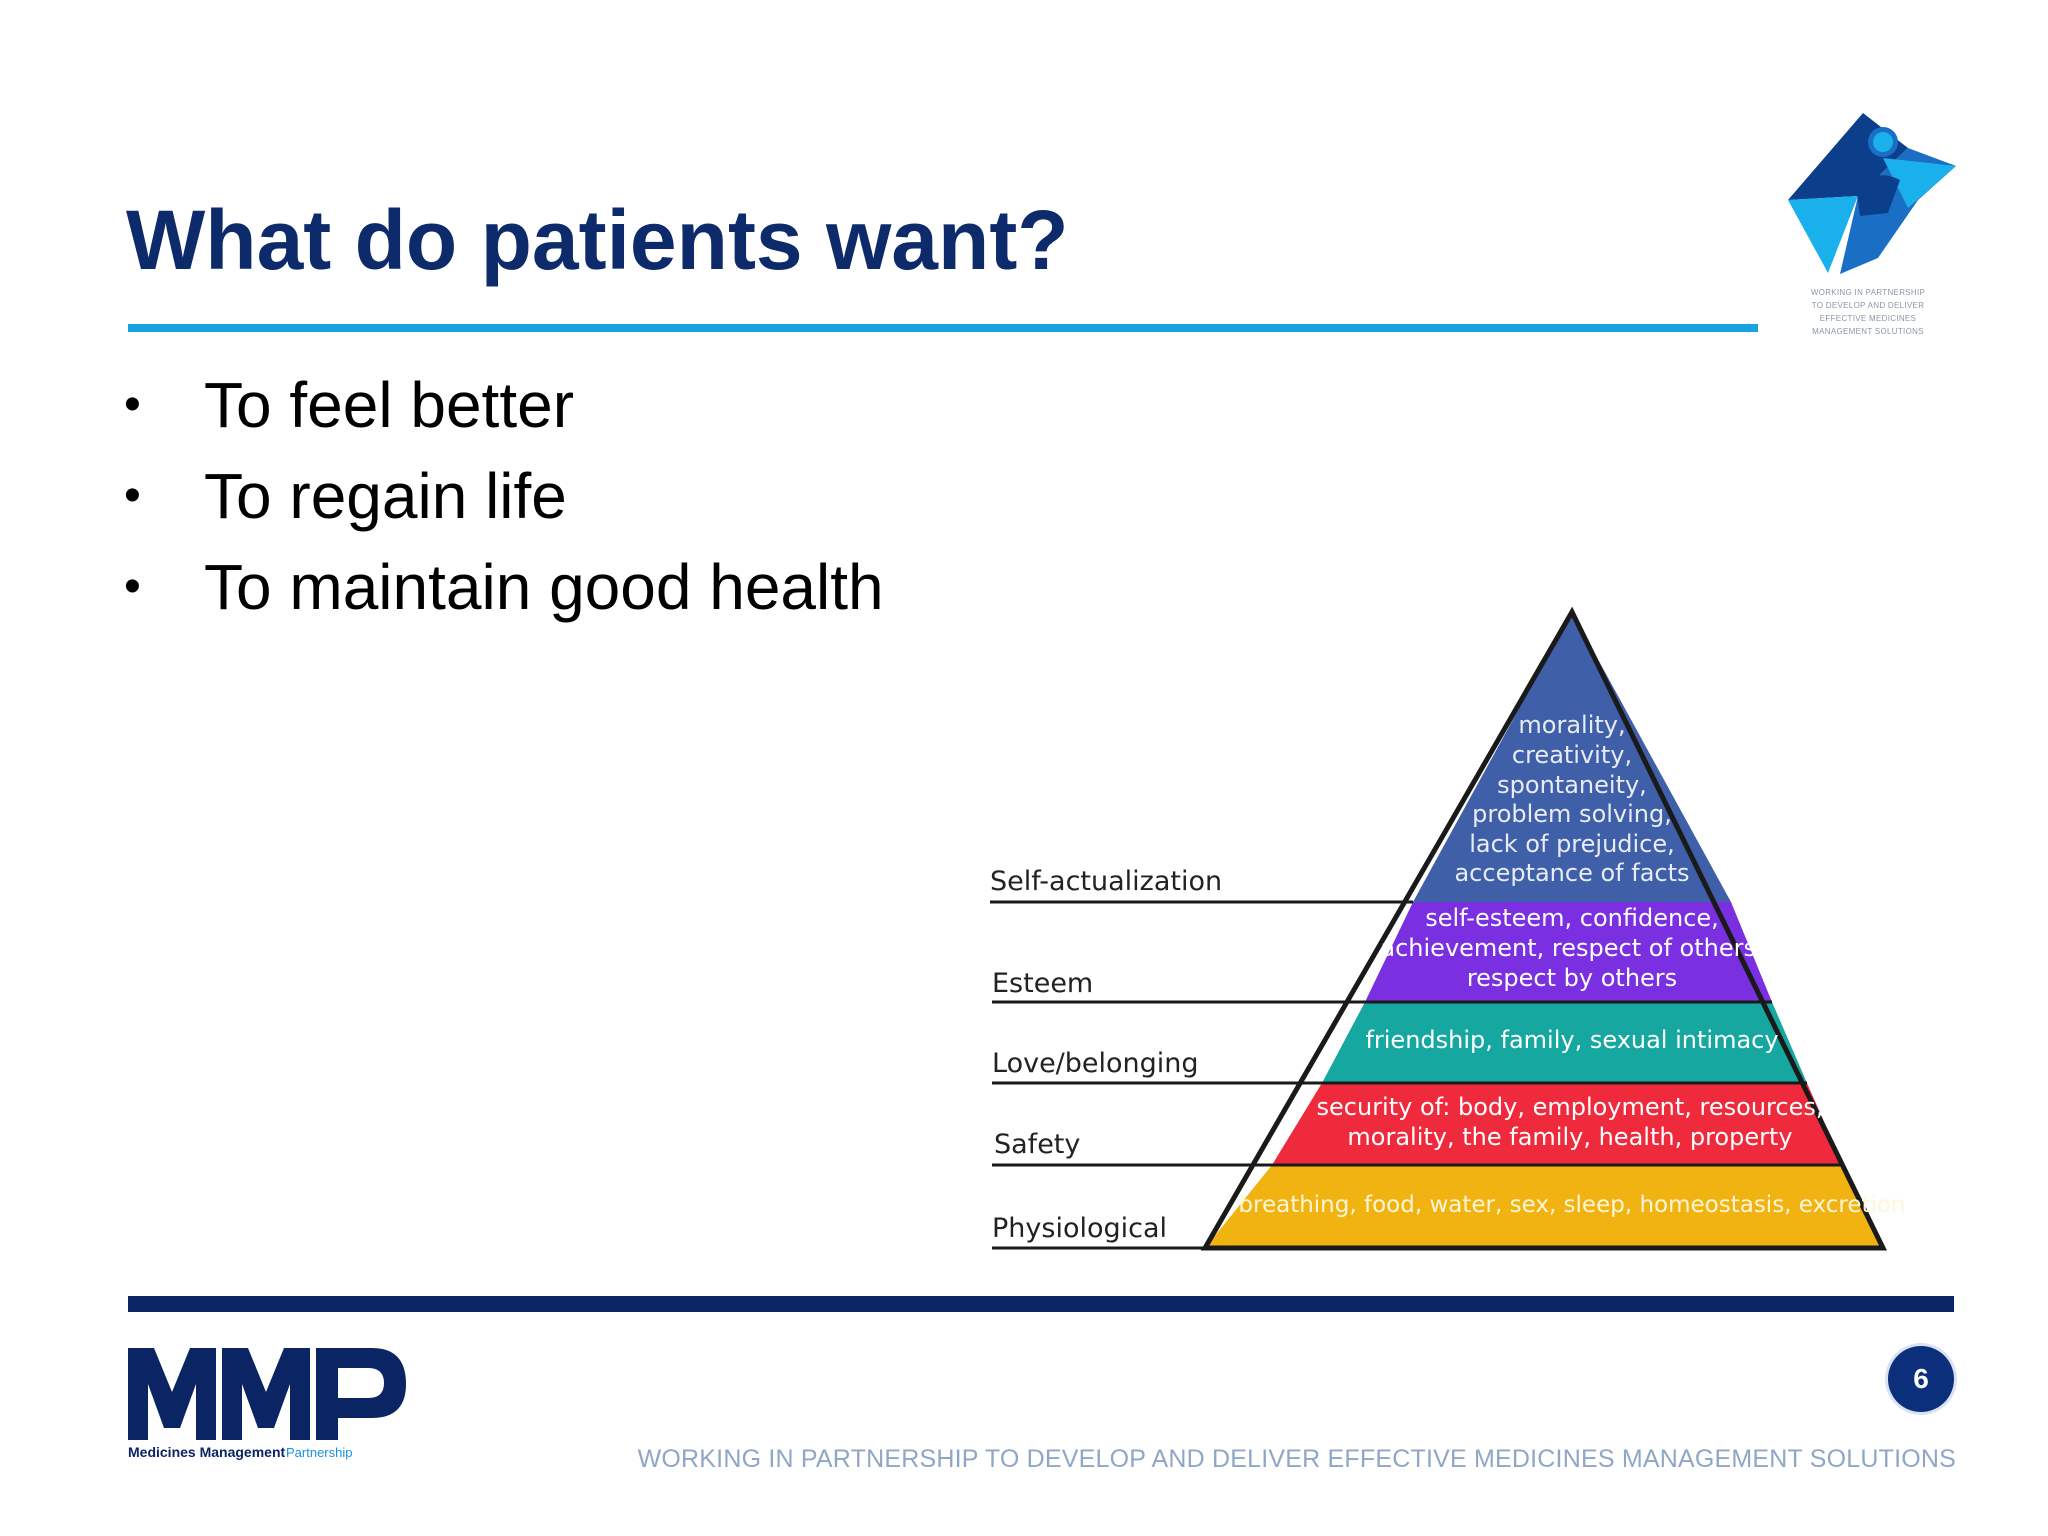 This screenshot has height=1536, width=2048. I want to click on band-text: achievement, respect of others,, so click(1571, 948).